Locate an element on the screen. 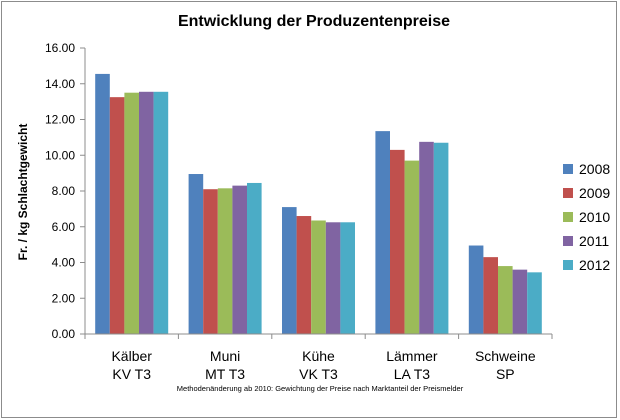 Image resolution: width=620 pixels, height=420 pixels. bar-2012-kälber is located at coordinates (161, 212).